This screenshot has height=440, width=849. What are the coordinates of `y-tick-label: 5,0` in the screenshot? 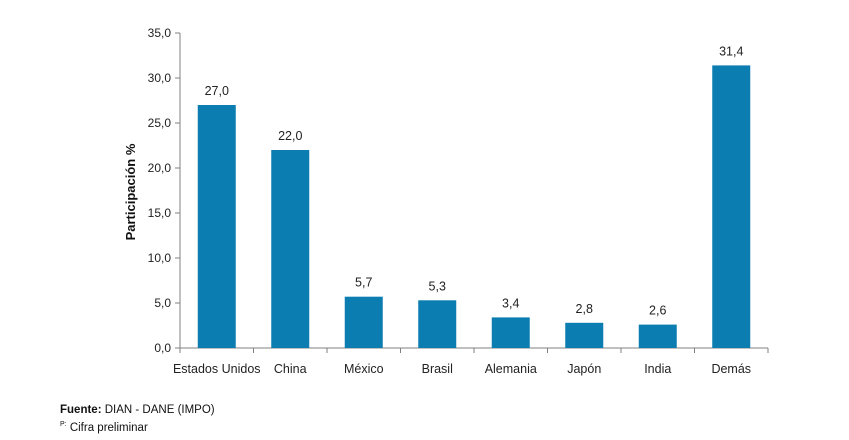 It's located at (162, 303).